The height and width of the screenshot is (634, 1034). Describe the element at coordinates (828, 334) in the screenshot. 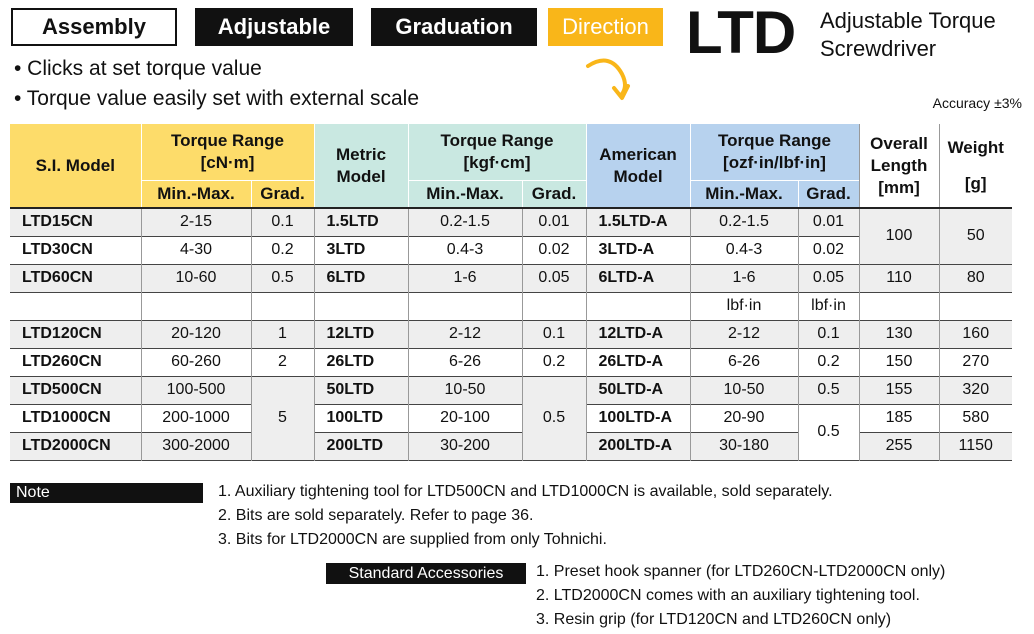

I see `american-grad-cell: 0.1` at that location.